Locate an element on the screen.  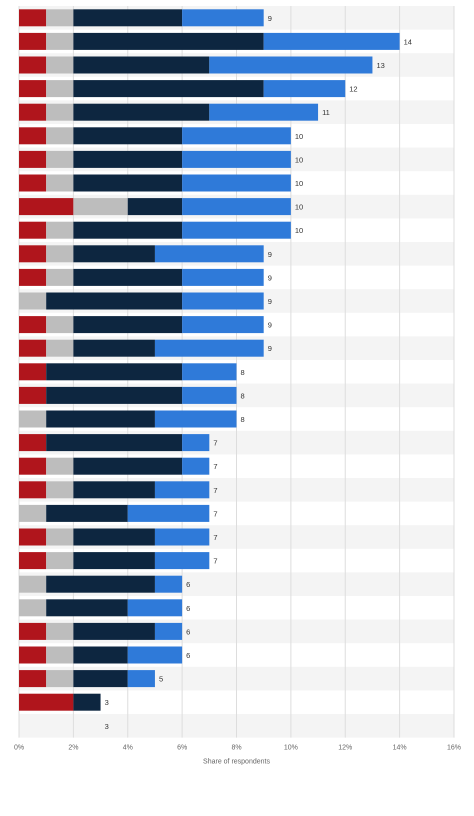
x-tick-label: 12% is located at coordinates (345, 748).